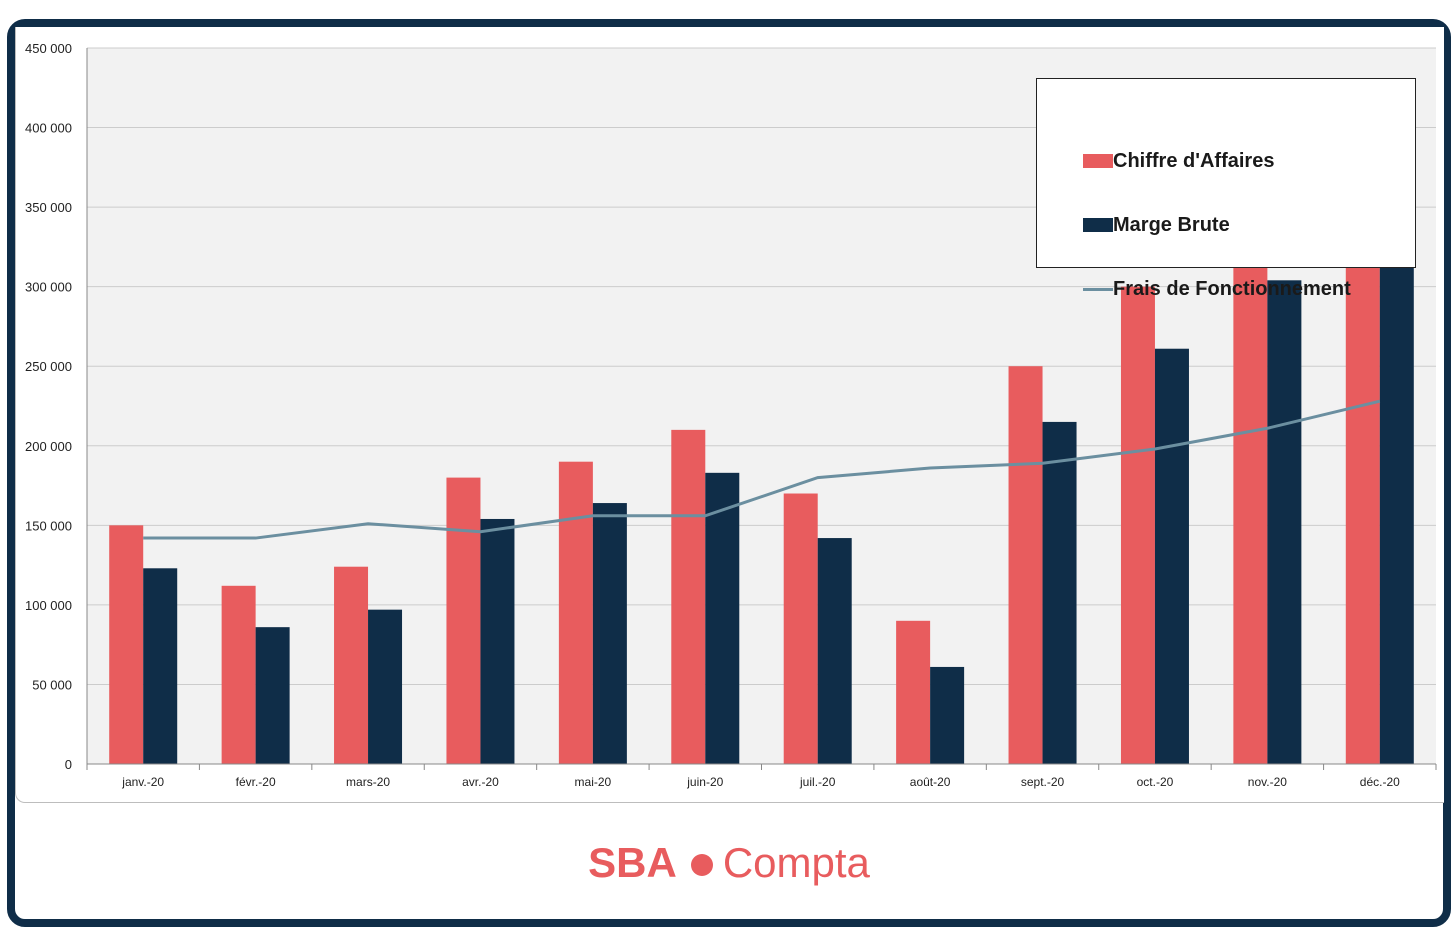 This screenshot has width=1452, height=944. Describe the element at coordinates (796, 862) in the screenshot. I see `logo-text-compta: Compta` at that location.